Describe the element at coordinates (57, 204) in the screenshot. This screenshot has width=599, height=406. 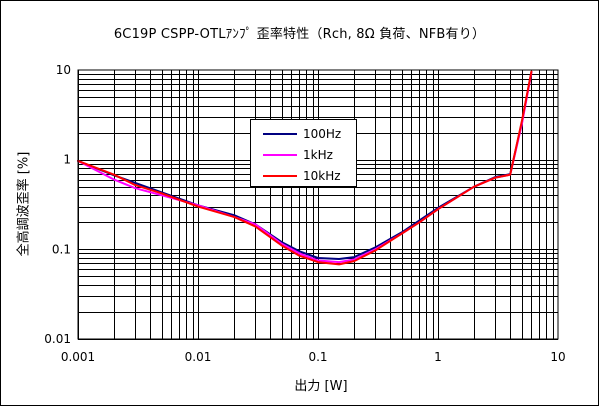
I see `y-tick-labels: 0.01 0.1 1 10` at that location.